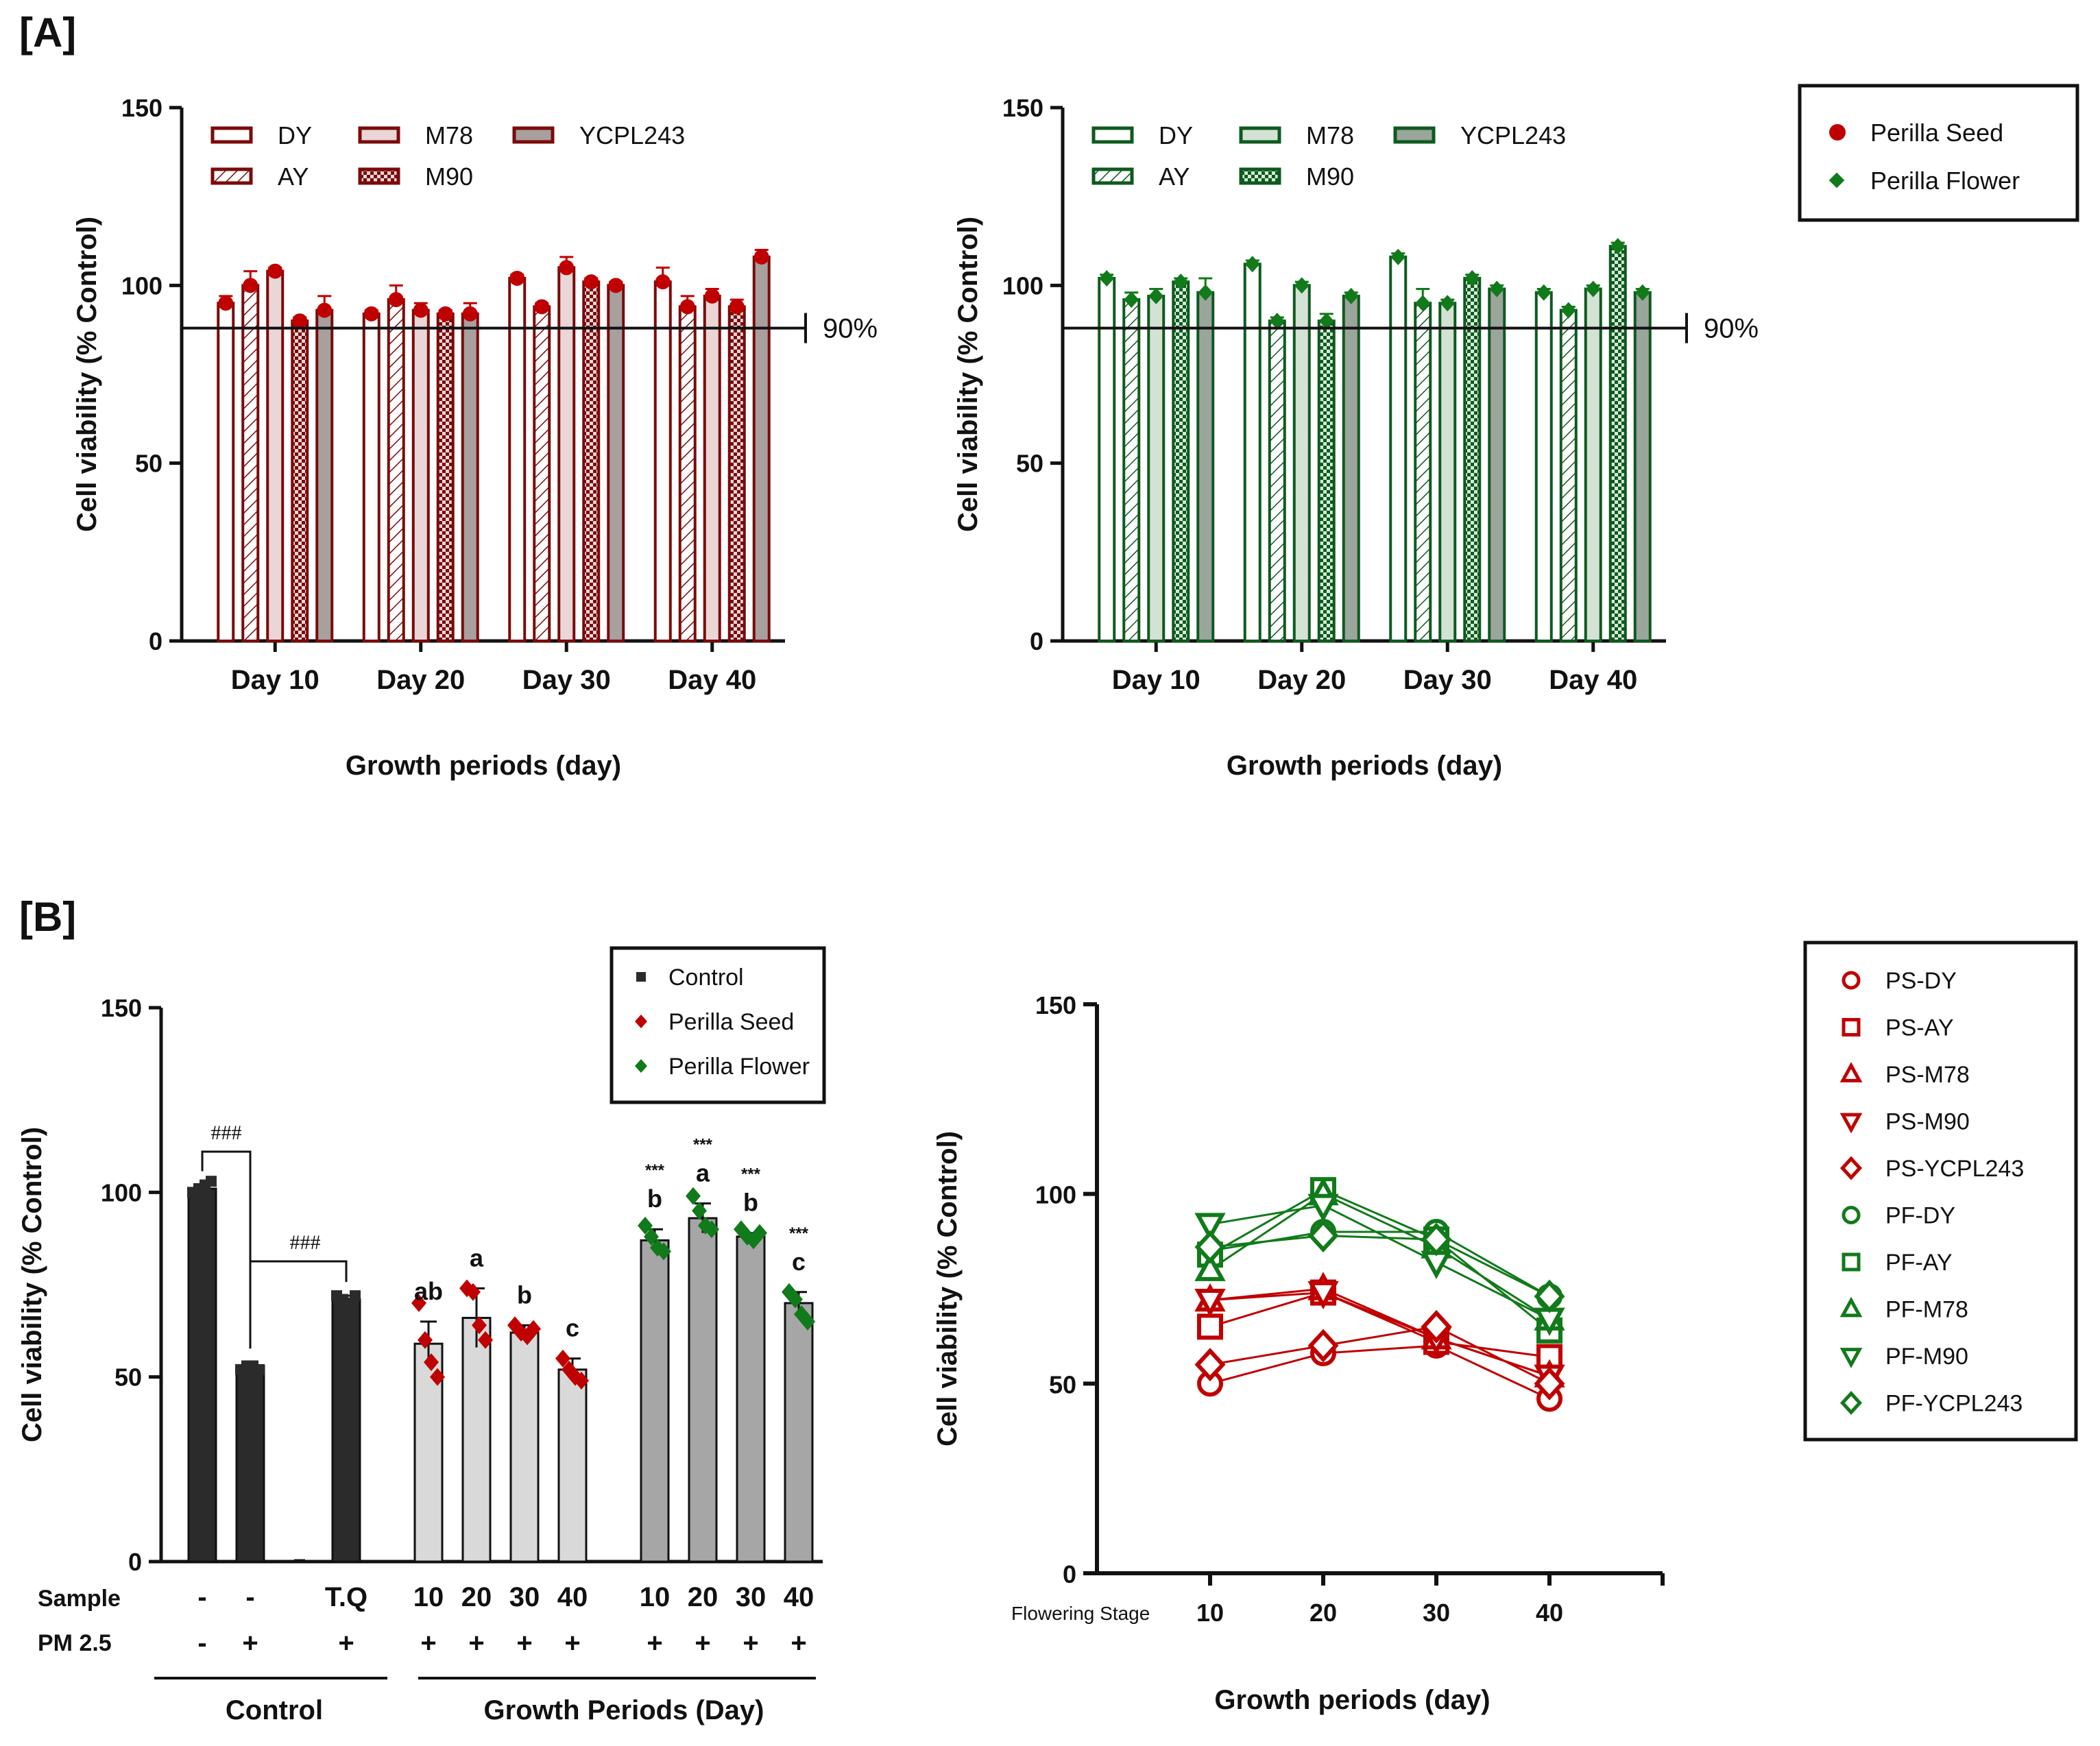 This screenshot has height=1746, width=2100. What do you see at coordinates (731, 1022) in the screenshot?
I see `legend-label: Perilla Seed` at bounding box center [731, 1022].